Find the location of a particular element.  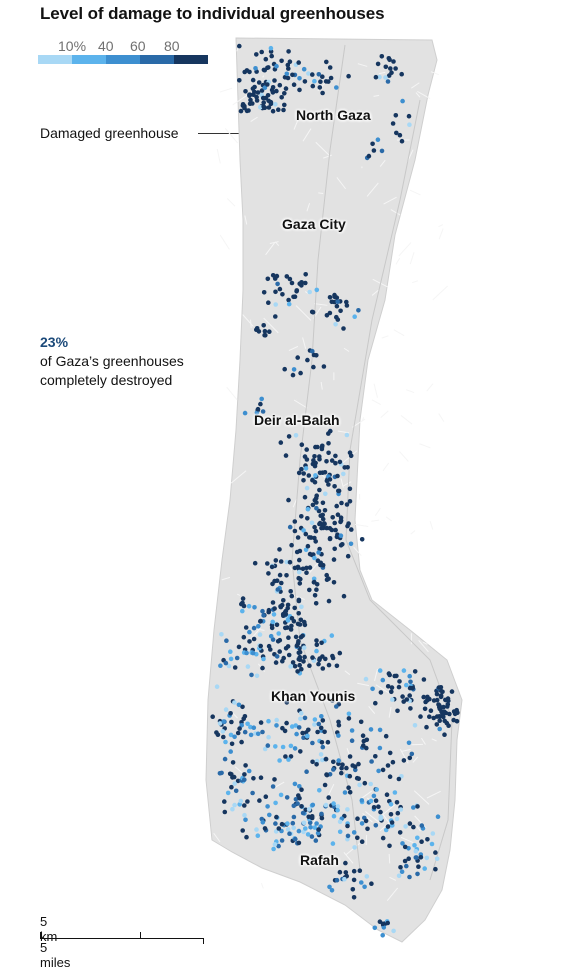

scale-tick-mile is located at coordinates (203, 941).